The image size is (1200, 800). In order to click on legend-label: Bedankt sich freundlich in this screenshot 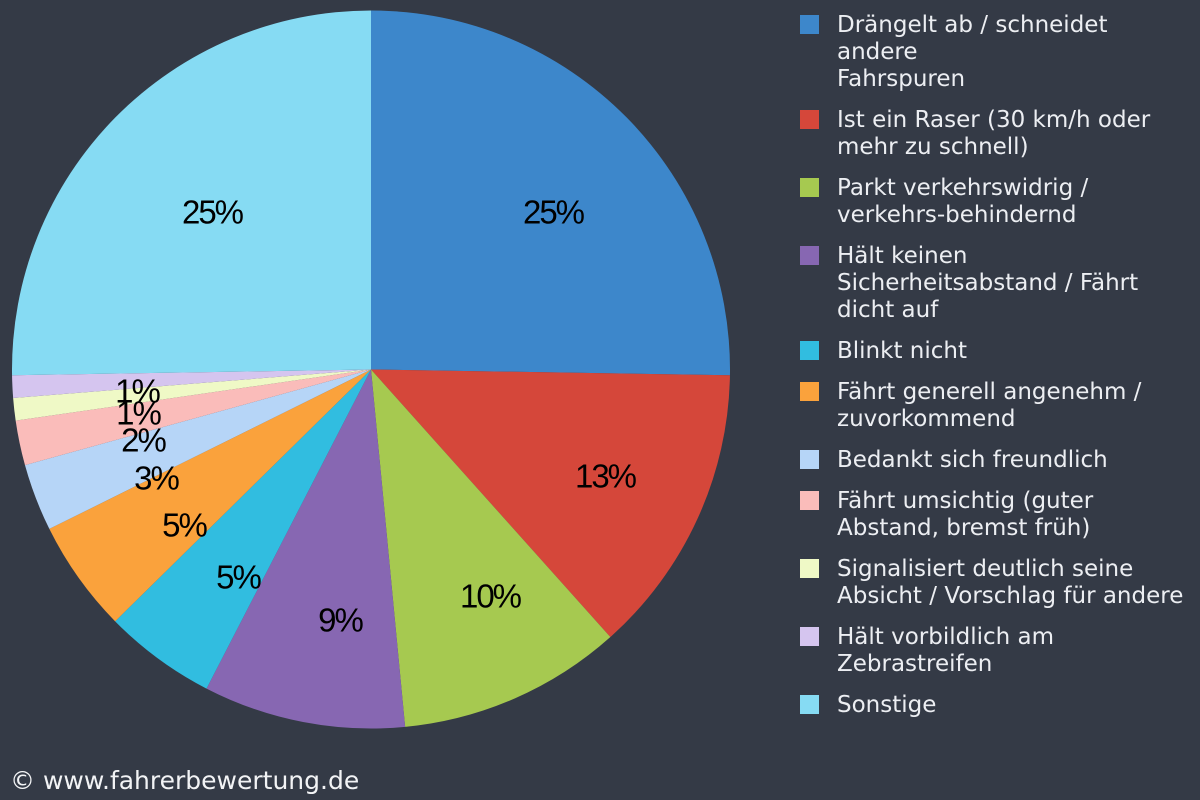, I will do `click(972, 460)`.